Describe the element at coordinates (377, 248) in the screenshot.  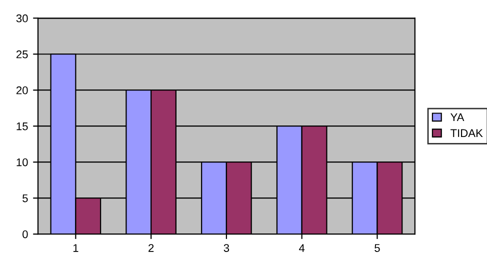
I see `x-tick-label: 5` at that location.